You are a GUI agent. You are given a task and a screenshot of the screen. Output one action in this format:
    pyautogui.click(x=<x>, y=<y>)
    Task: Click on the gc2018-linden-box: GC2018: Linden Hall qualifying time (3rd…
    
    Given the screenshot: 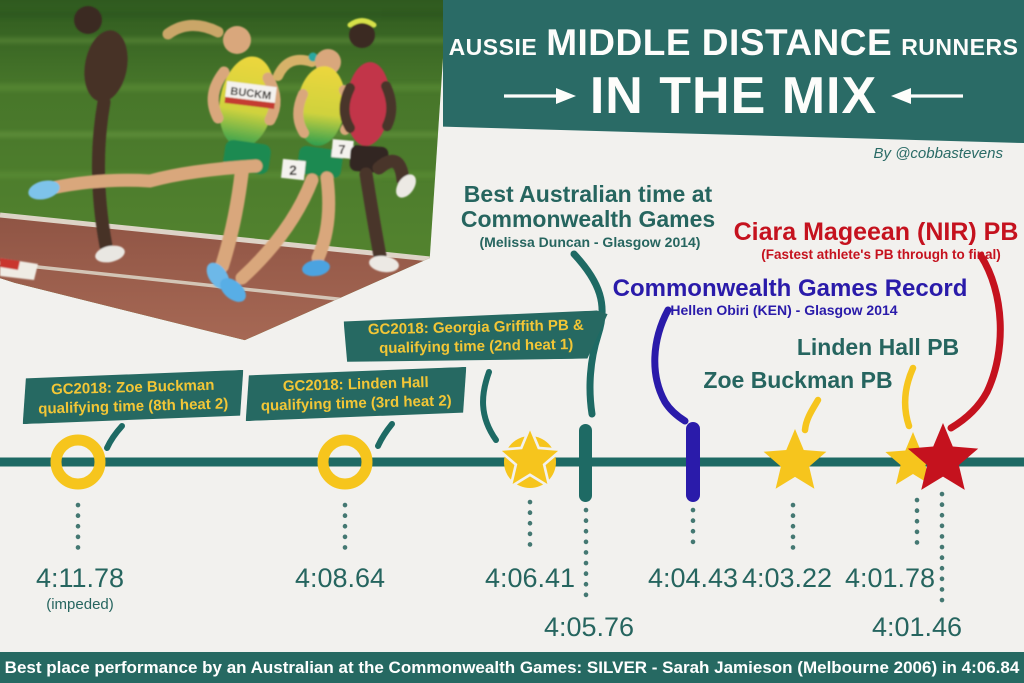 What is the action you would take?
    pyautogui.click(x=355, y=394)
    